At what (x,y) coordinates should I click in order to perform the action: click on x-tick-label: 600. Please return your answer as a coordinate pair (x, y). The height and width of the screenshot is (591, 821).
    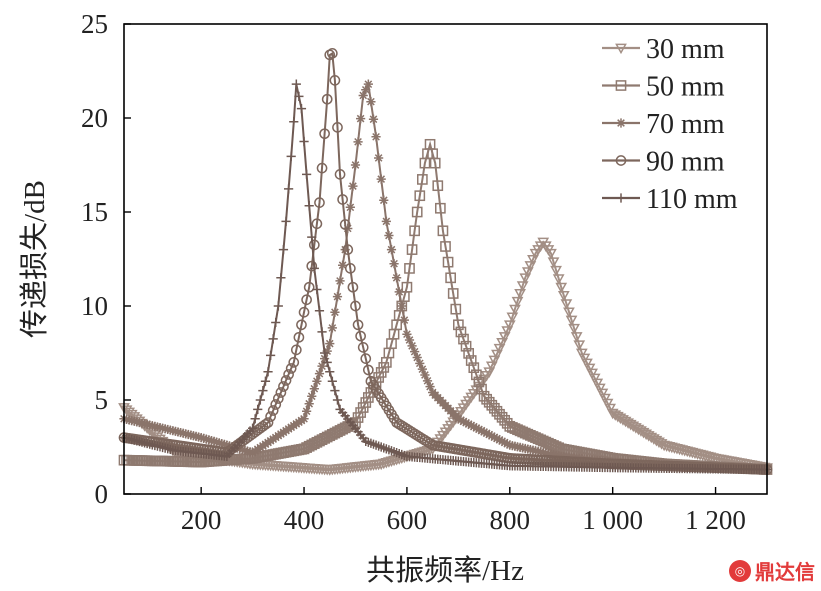
    Looking at the image, I should click on (407, 520).